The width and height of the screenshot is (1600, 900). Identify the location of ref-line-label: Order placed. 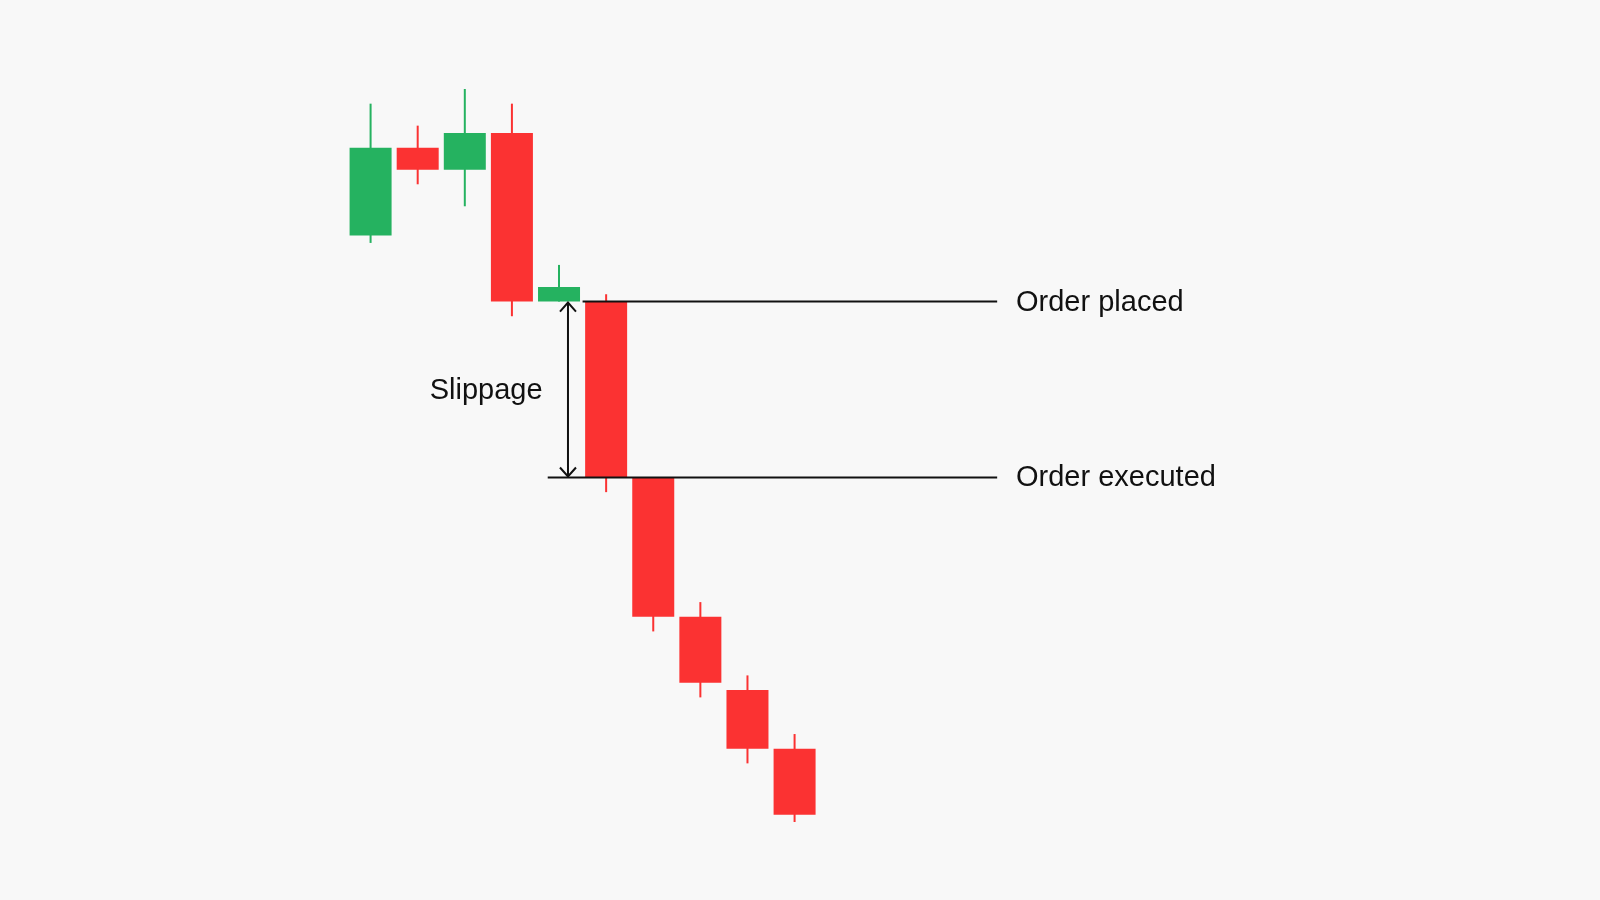
(1100, 300).